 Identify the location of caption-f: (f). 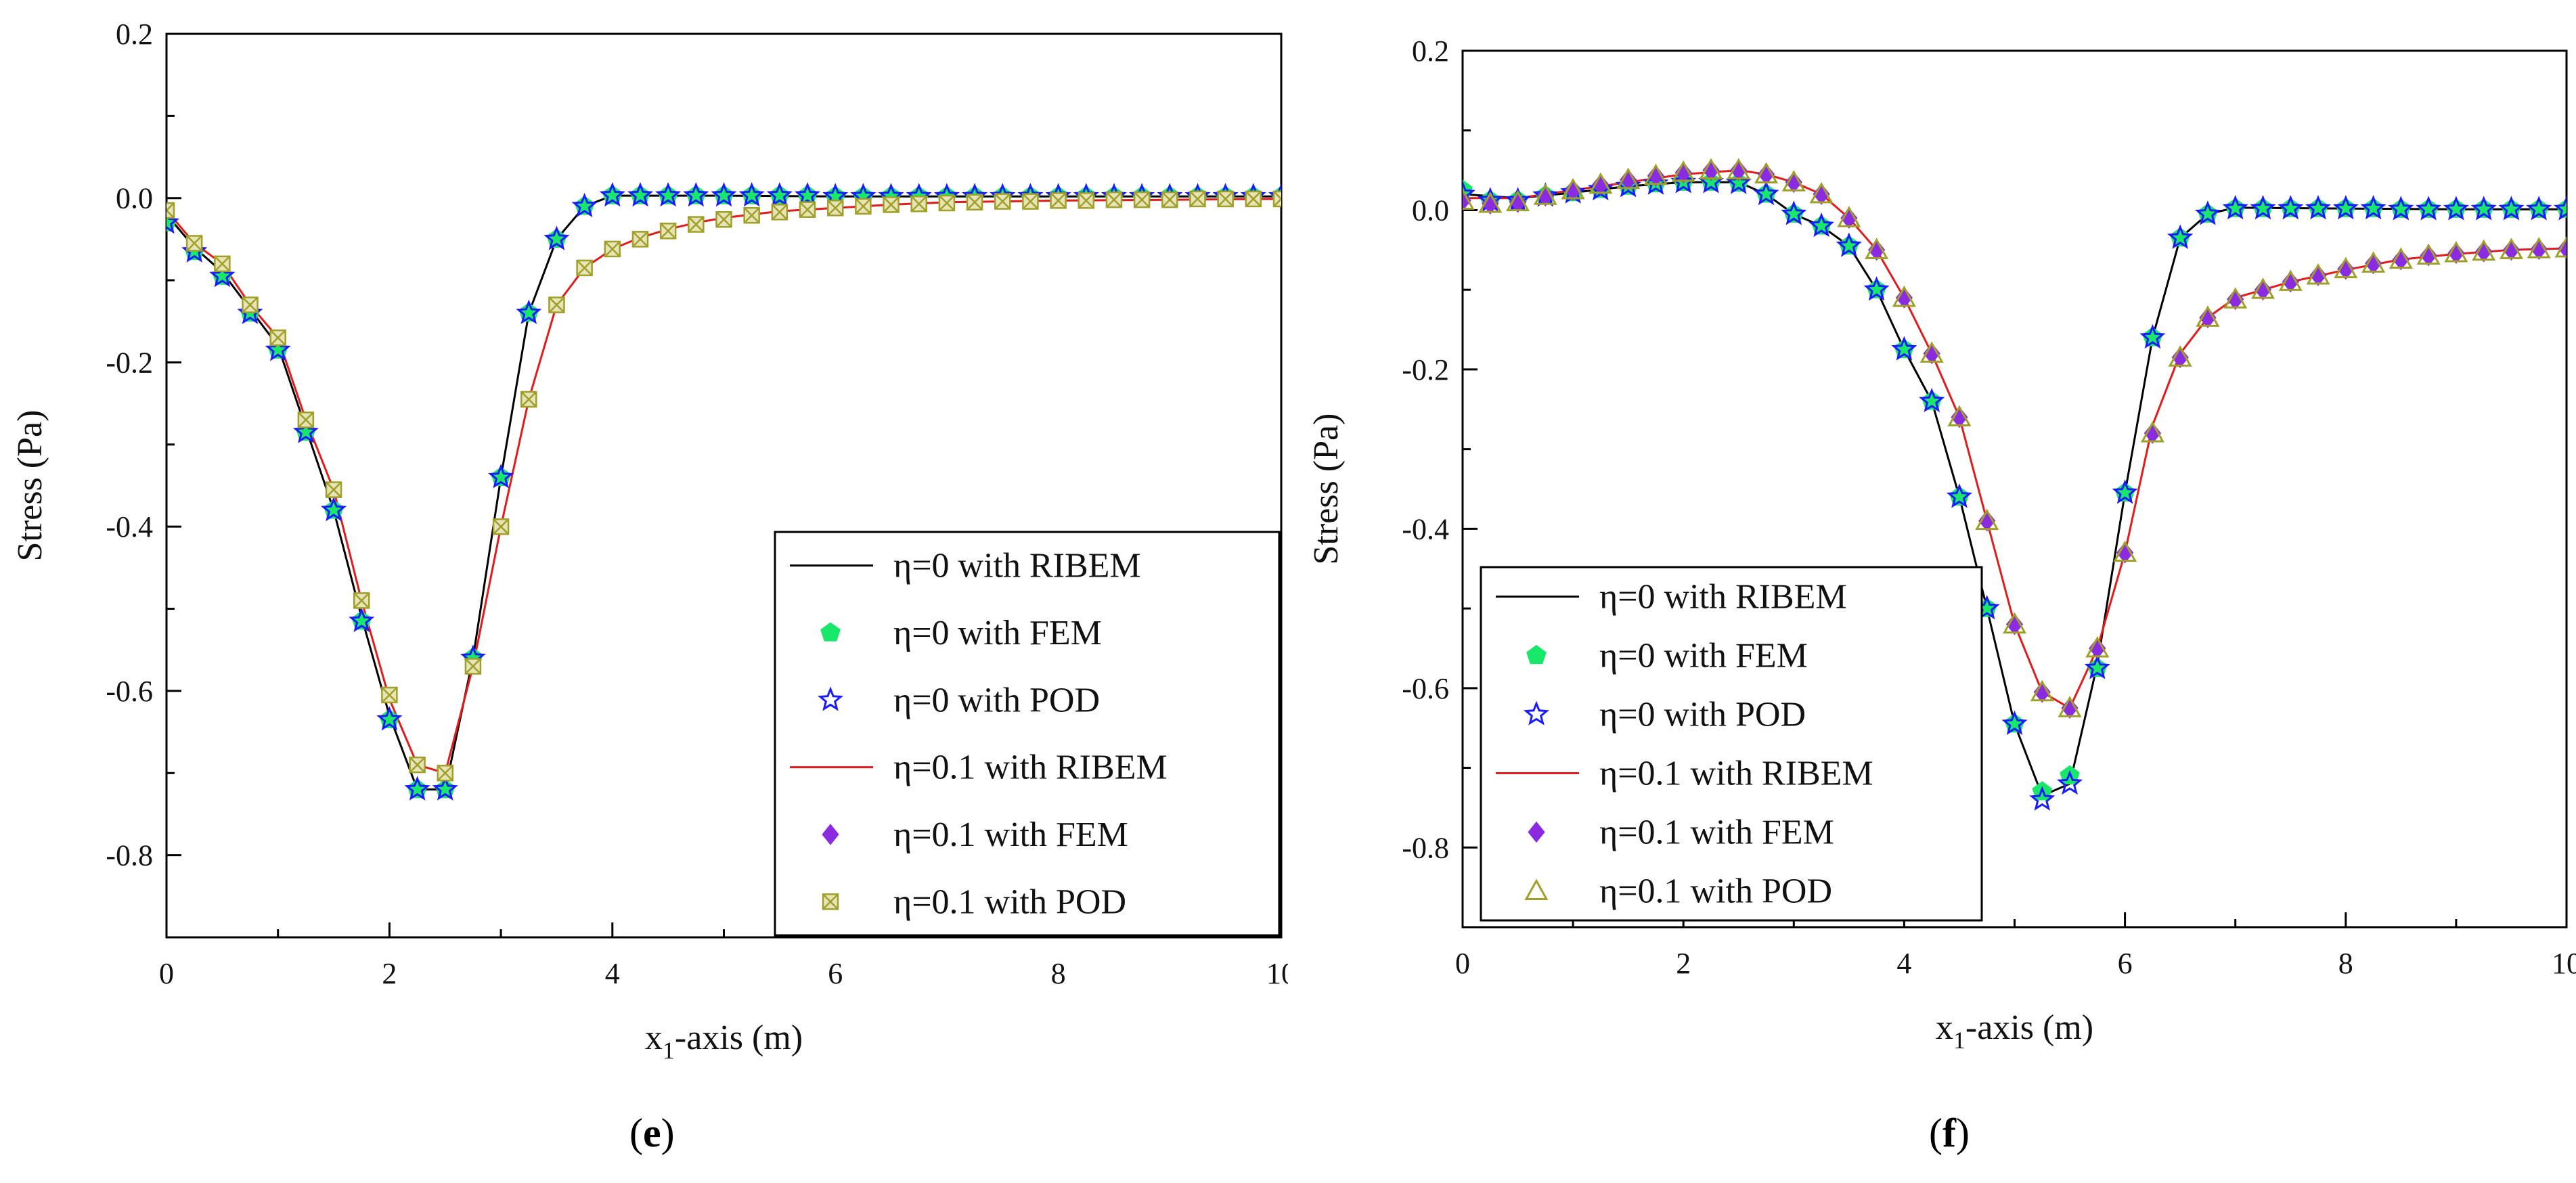
(1949, 1133).